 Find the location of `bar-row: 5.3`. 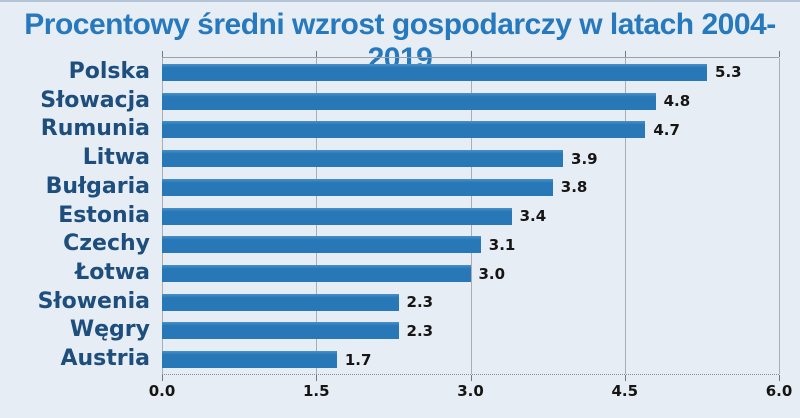

bar-row: 5.3 is located at coordinates (470, 72).